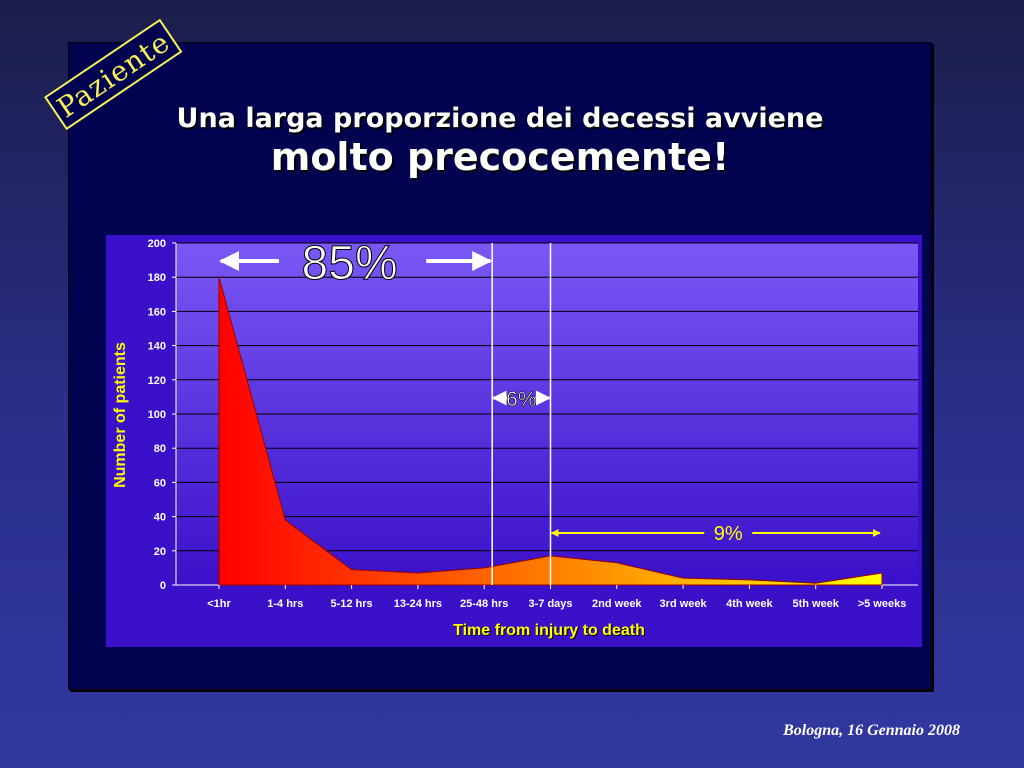  What do you see at coordinates (285, 604) in the screenshot?
I see `x-tick-label: 1-4 hrs` at bounding box center [285, 604].